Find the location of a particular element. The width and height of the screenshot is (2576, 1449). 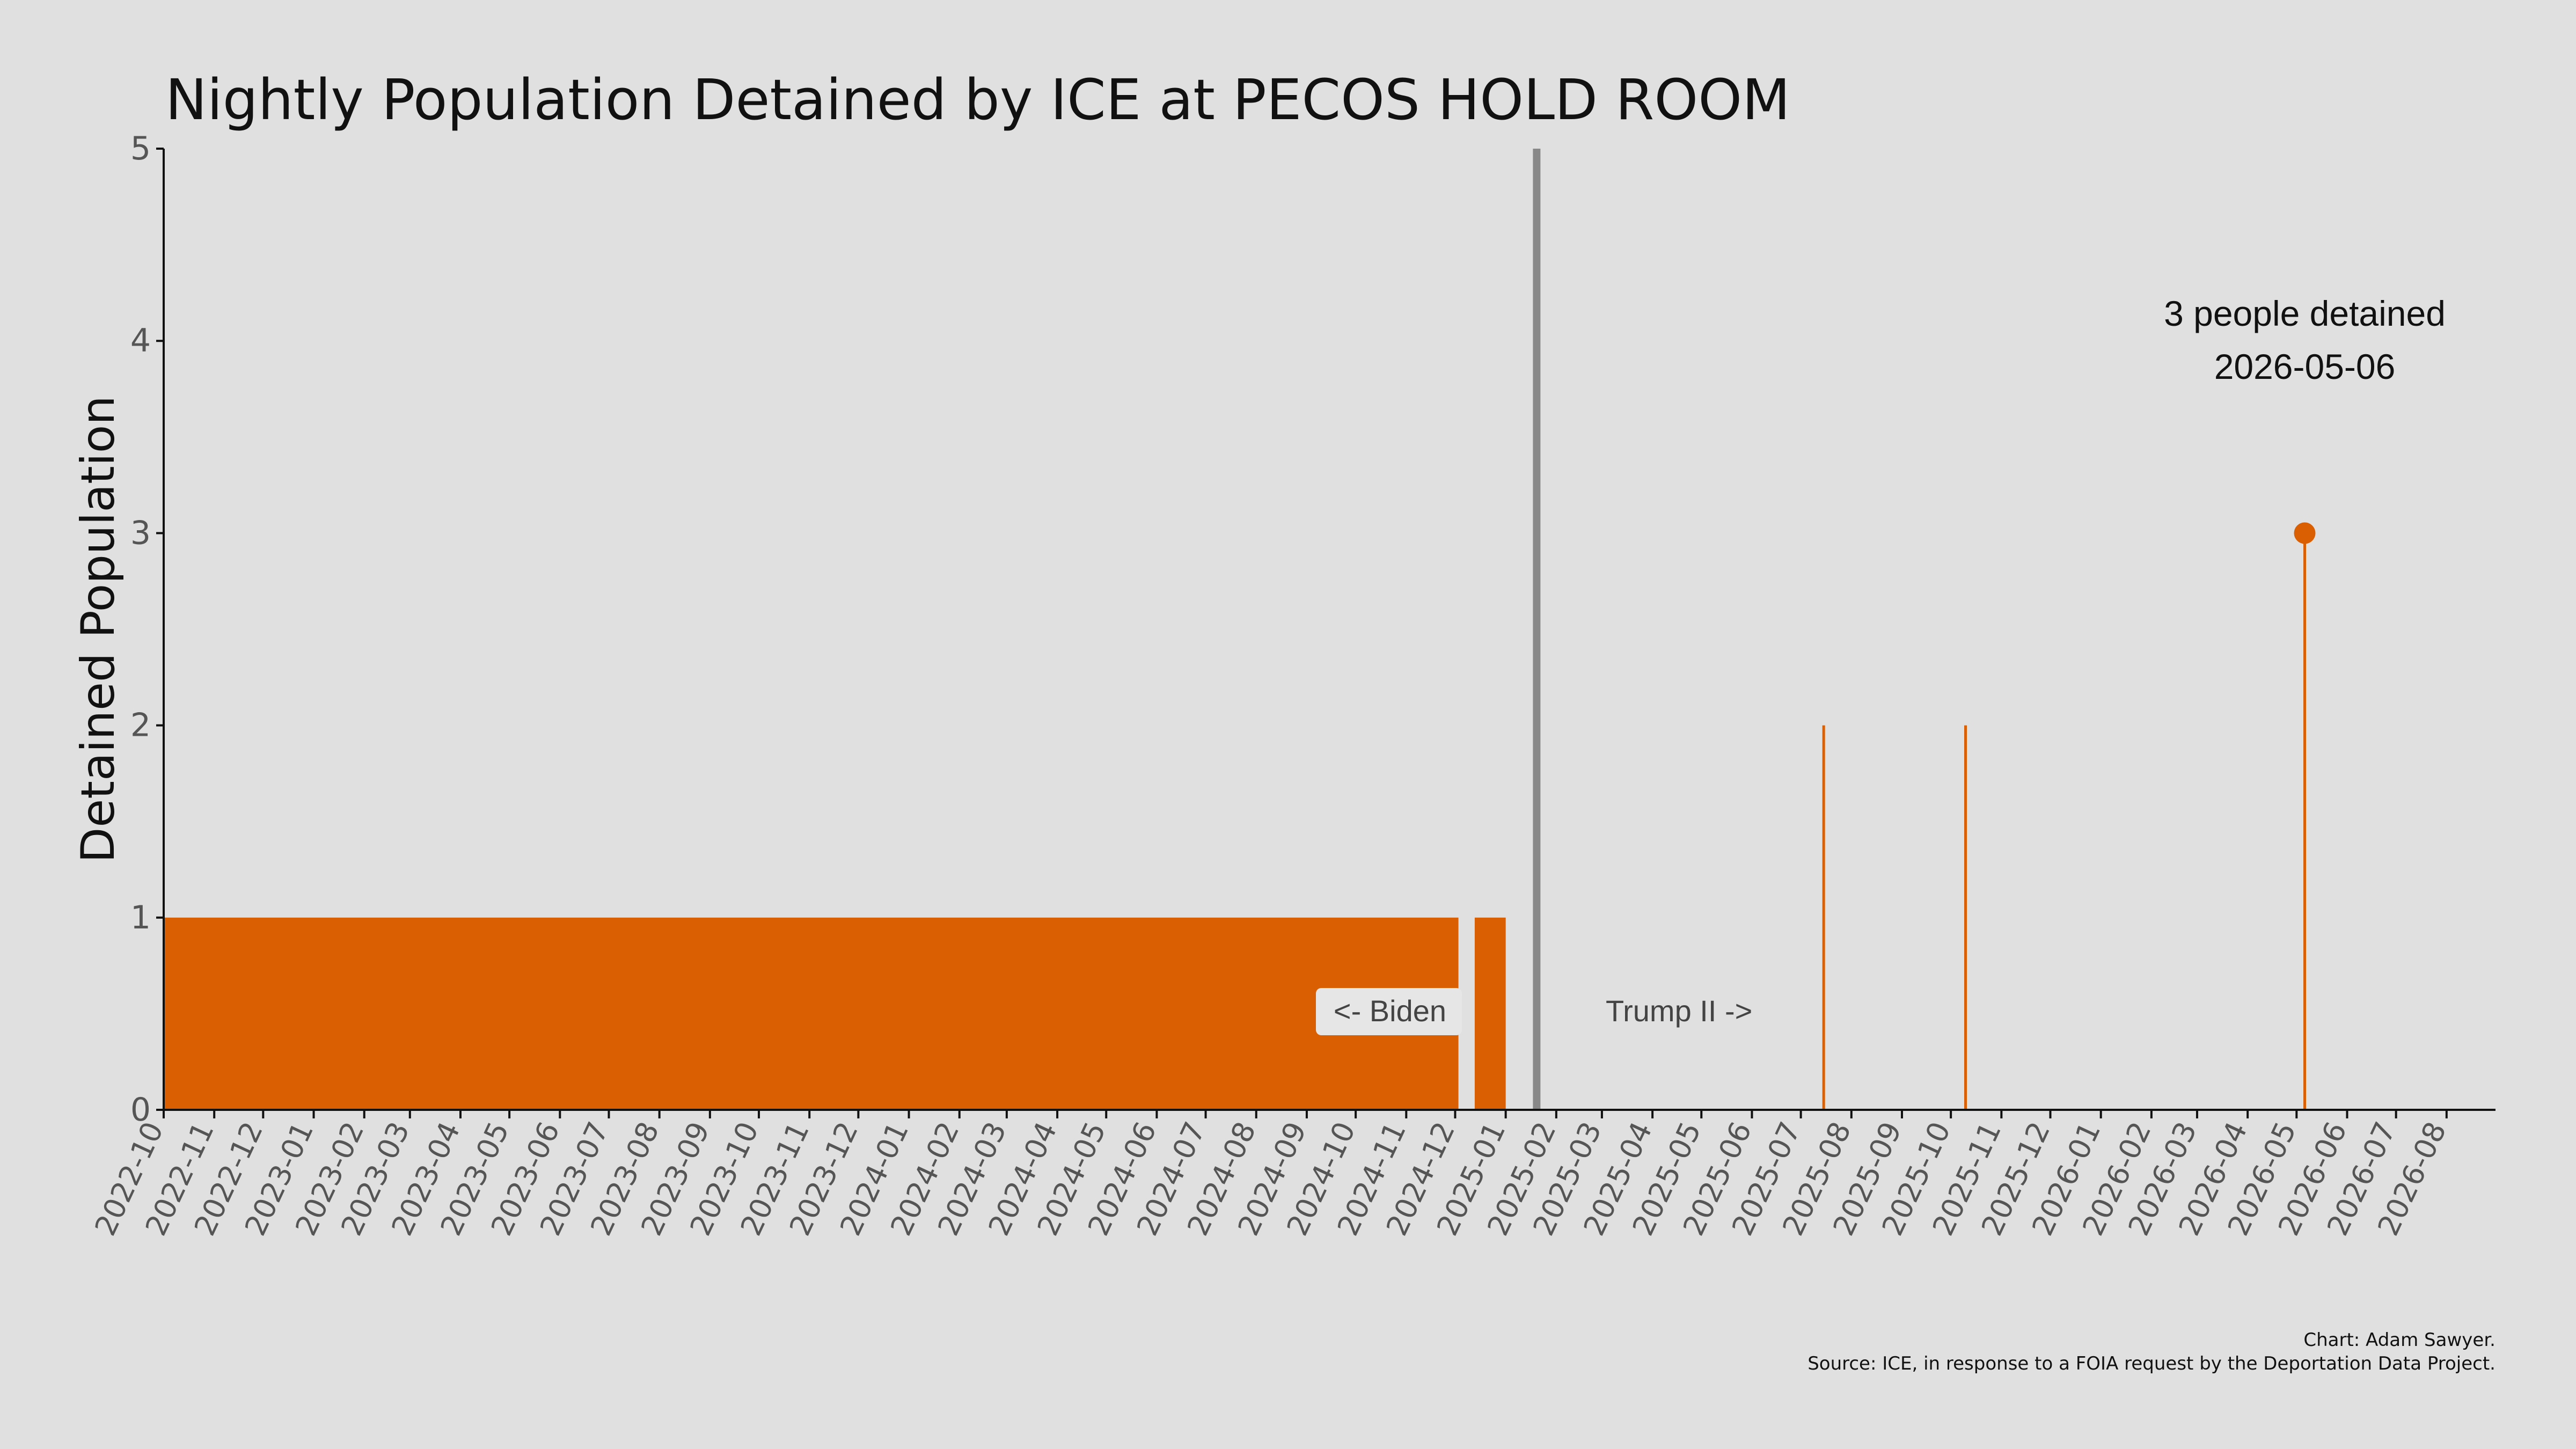

y-tick-label: 1 is located at coordinates (140, 917).